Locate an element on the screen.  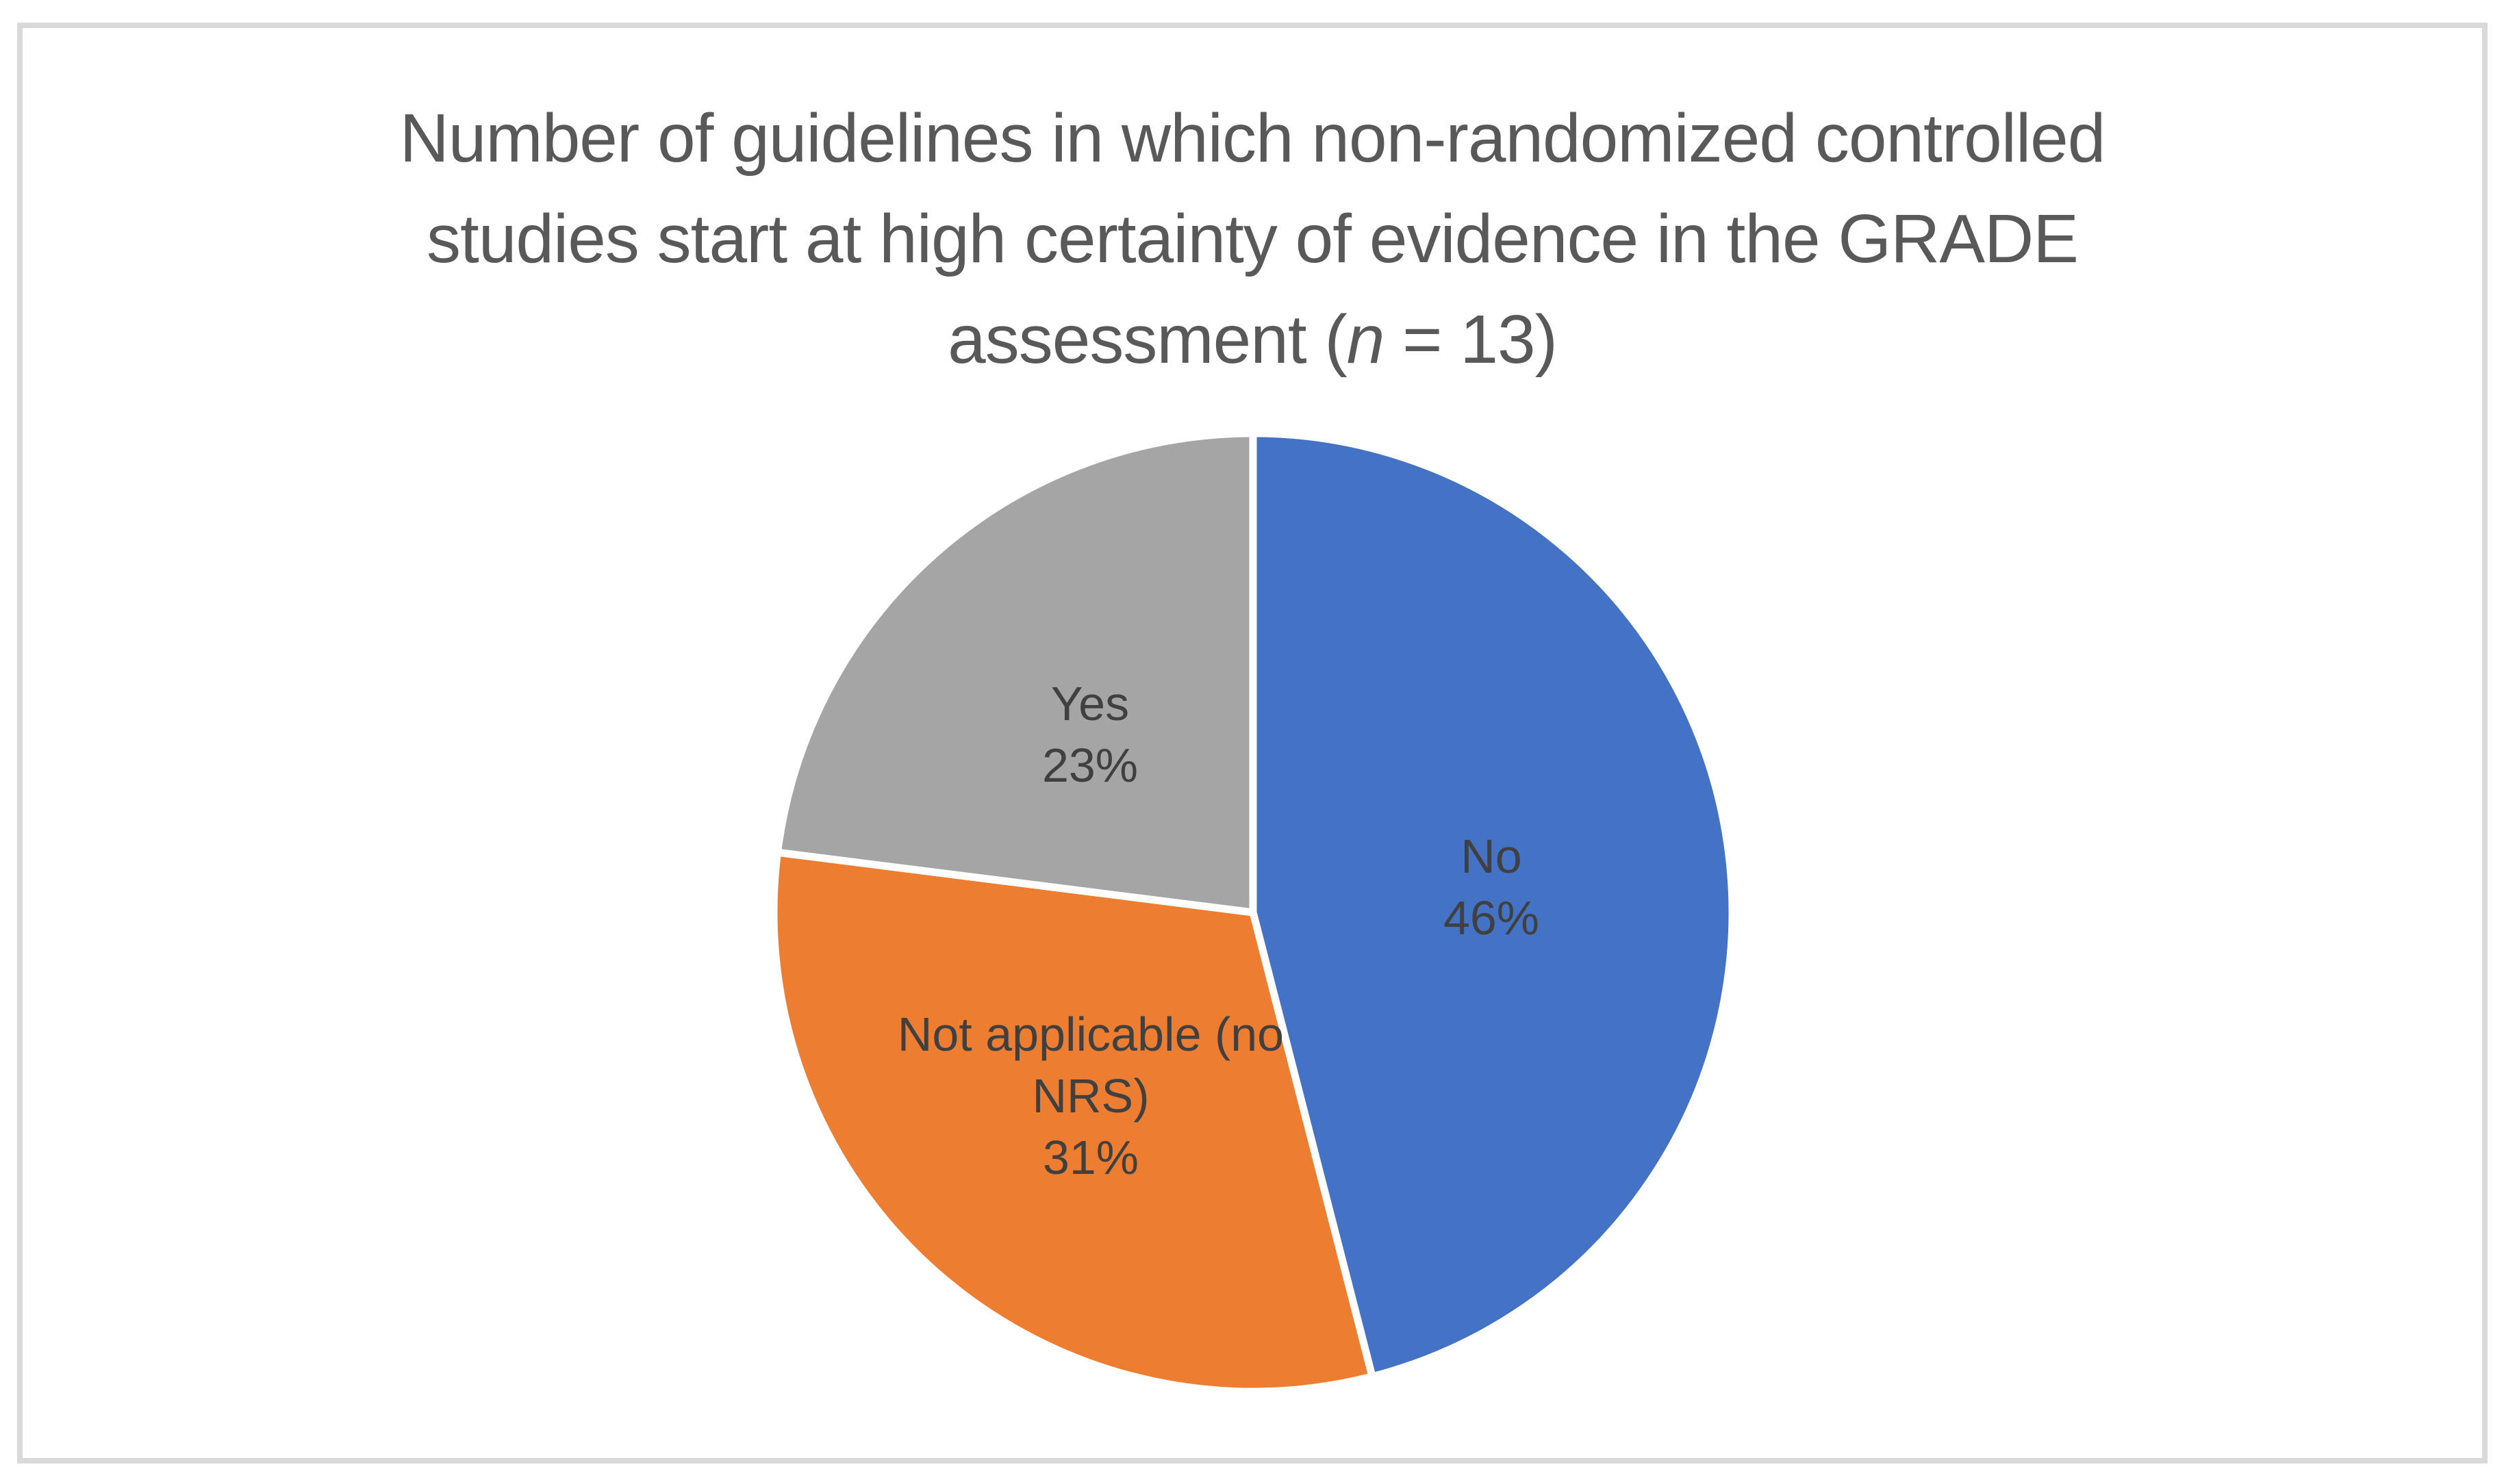
pie-label-category: NRS) is located at coordinates (1091, 1096).